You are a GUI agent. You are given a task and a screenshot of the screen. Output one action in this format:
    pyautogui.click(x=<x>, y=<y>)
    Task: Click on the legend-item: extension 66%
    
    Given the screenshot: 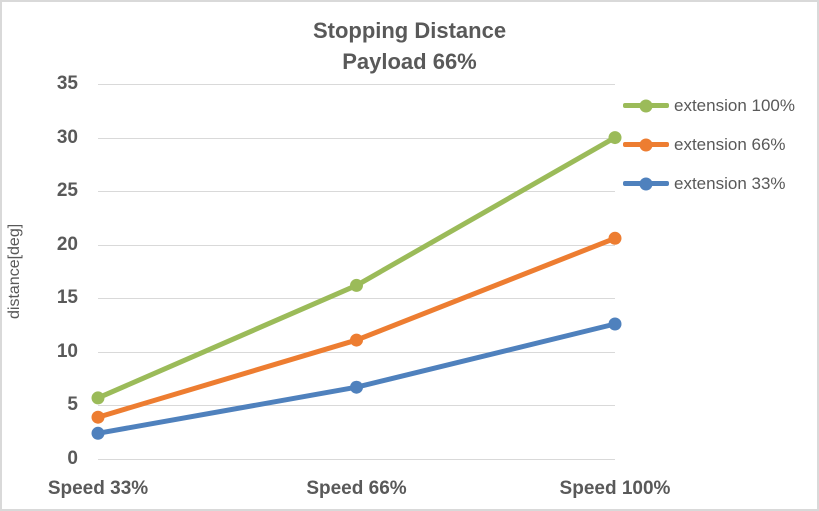 What is the action you would take?
    pyautogui.click(x=709, y=144)
    